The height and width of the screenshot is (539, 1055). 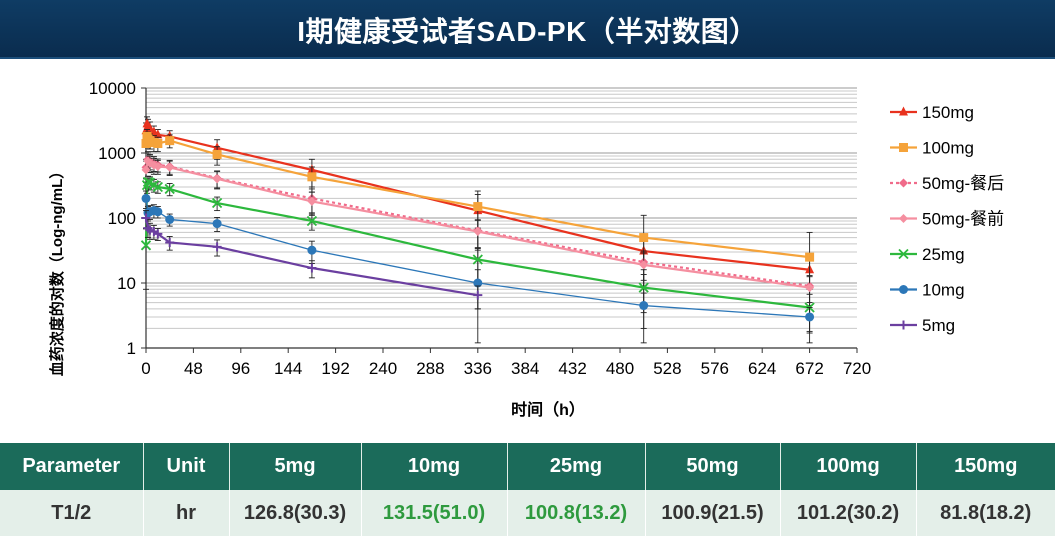 I want to click on table-header-cell: 150mg, so click(x=985, y=466).